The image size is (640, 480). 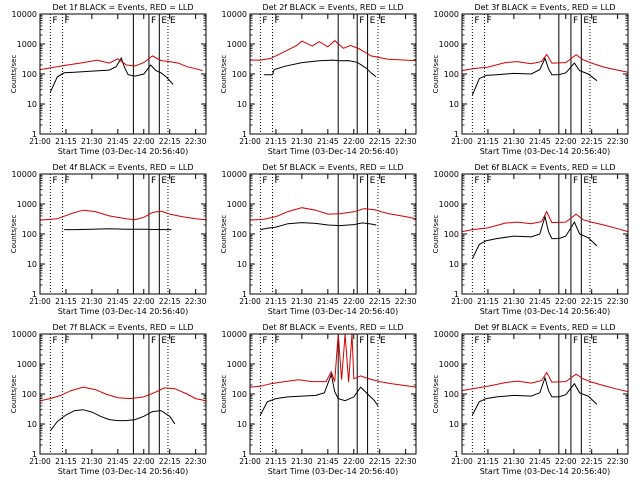 I want to click on chart-title: Det 6f BLACK = Events, RED = LLD, so click(x=544, y=167).